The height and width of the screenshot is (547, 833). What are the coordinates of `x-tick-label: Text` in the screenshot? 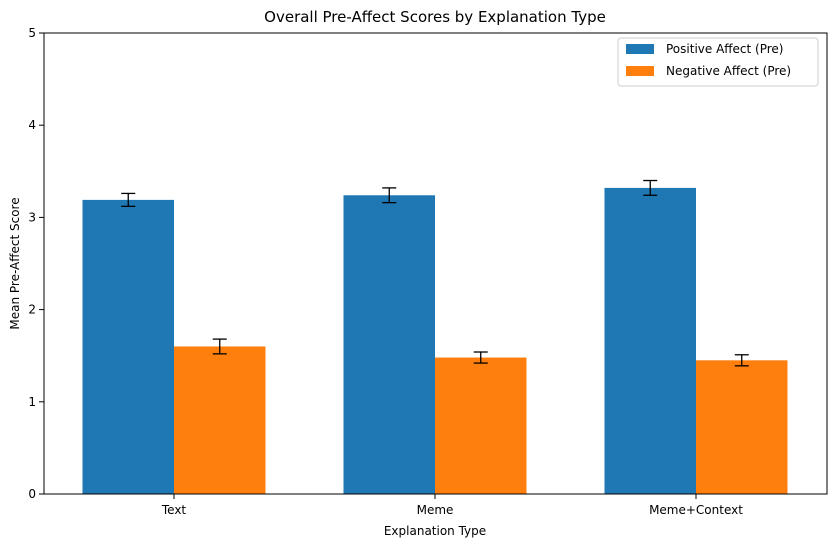 It's located at (174, 510).